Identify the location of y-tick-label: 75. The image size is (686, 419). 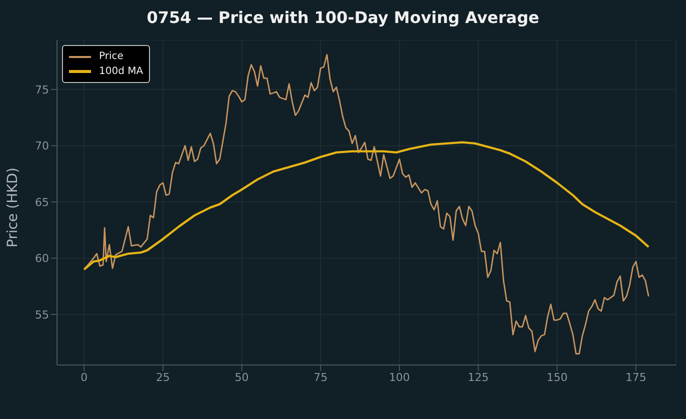
(42, 89).